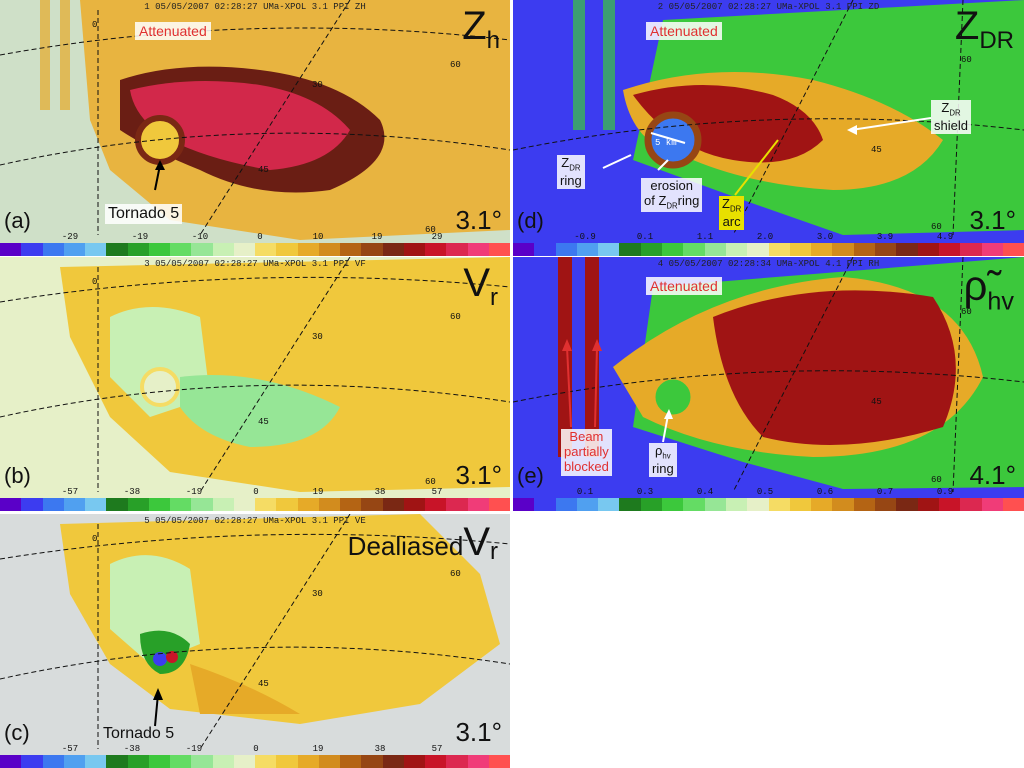 This screenshot has width=1024, height=768. I want to click on panel-a-title-sub: h, so click(493, 40).